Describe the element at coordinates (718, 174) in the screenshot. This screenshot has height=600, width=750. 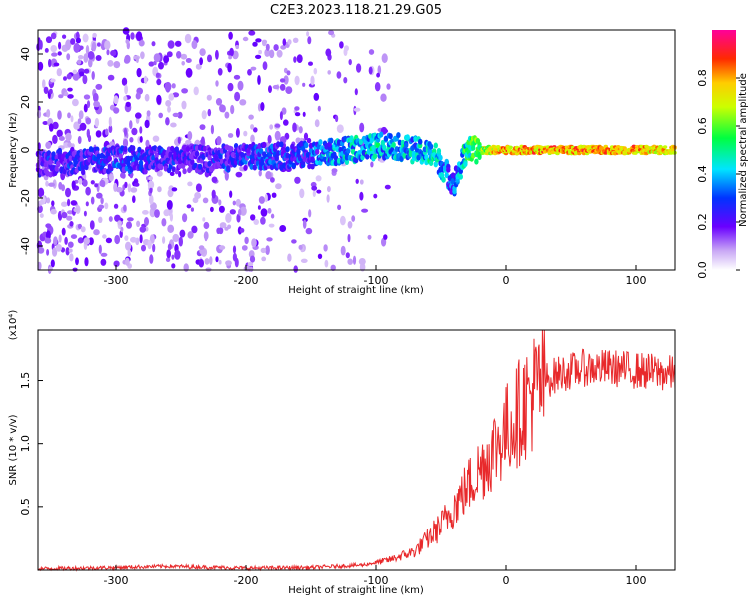
I see `colorbar-ticks: 0.0 0.2 0.4 0.6 0.8` at that location.